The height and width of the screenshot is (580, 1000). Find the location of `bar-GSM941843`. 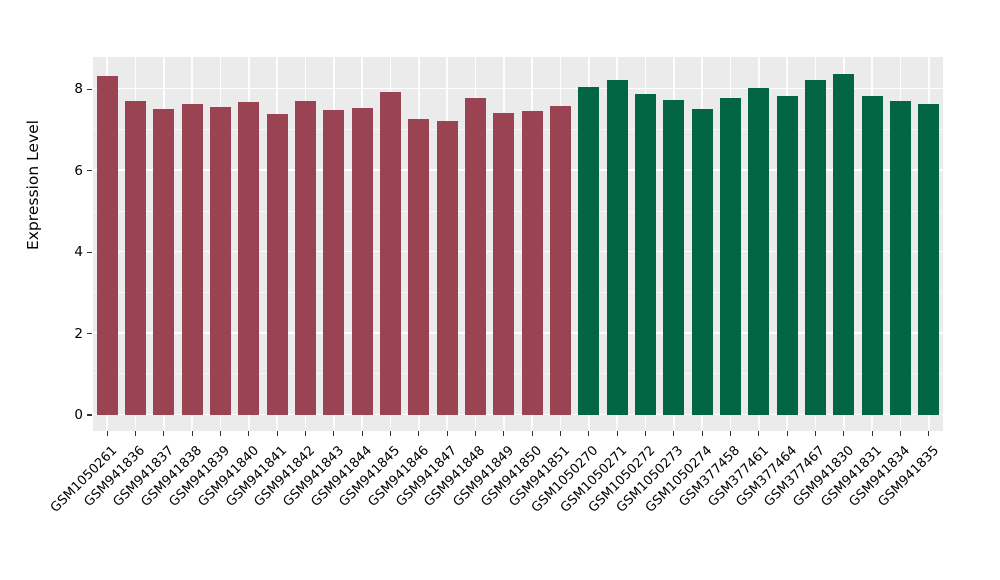

bar-GSM941843 is located at coordinates (334, 262).